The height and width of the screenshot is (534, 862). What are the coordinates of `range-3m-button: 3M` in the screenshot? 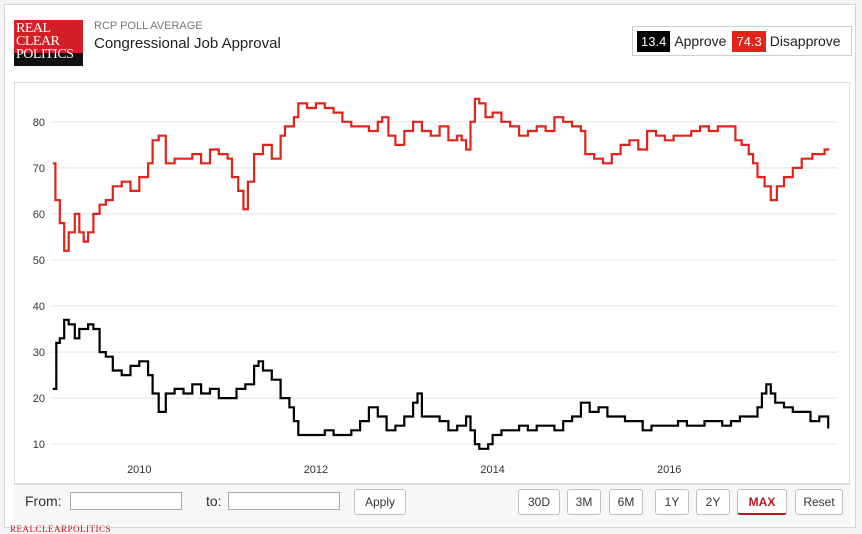 It's located at (584, 502).